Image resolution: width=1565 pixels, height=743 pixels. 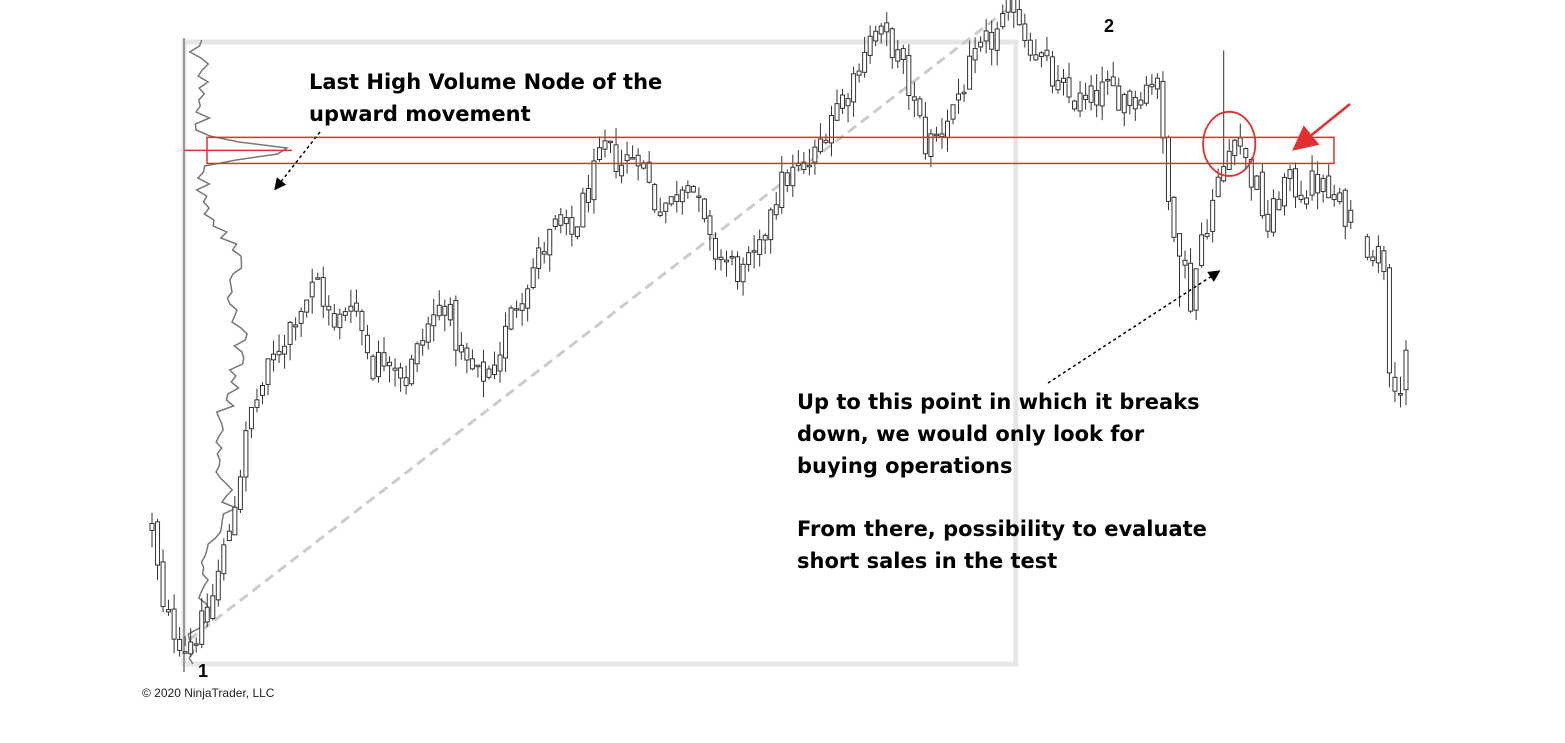 I want to click on annotation-short-line1: From there, possibility to evaluate, so click(x=1002, y=529).